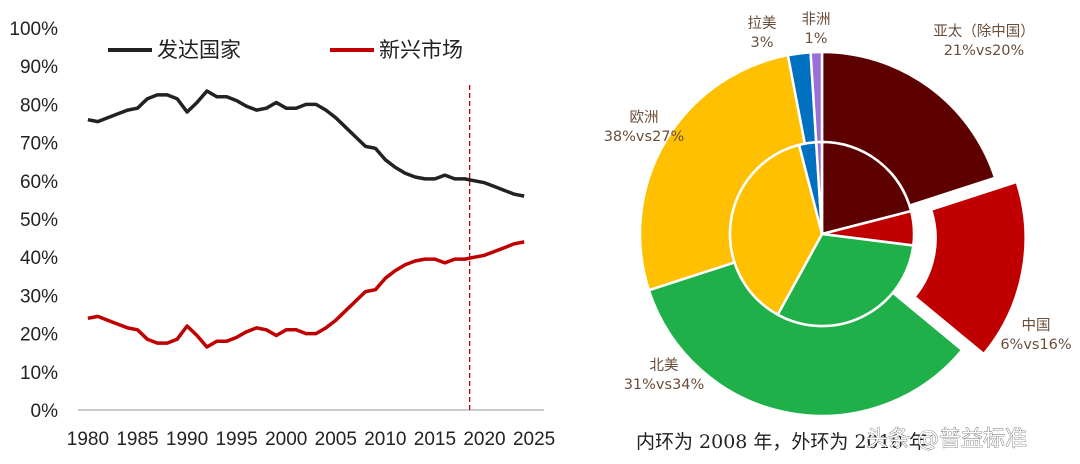 Image resolution: width=1080 pixels, height=464 pixels. I want to click on y-tick-label: 80%, so click(39, 105).